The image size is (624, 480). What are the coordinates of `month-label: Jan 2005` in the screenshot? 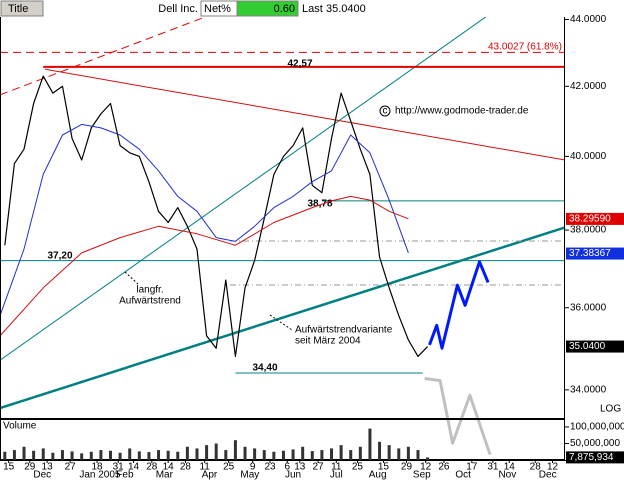 It's located at (100, 475).